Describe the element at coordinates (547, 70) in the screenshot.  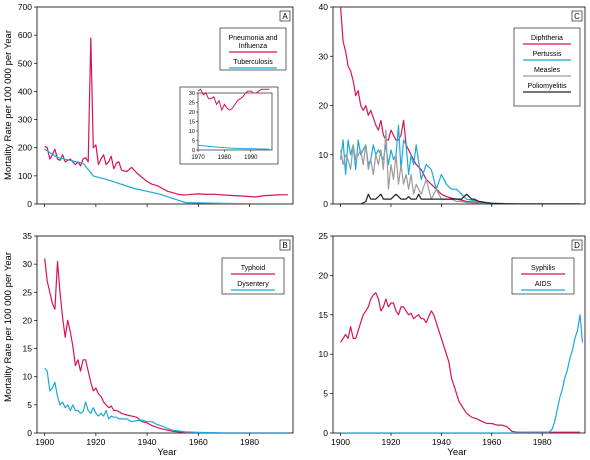
I see `legend-label: Measles` at that location.